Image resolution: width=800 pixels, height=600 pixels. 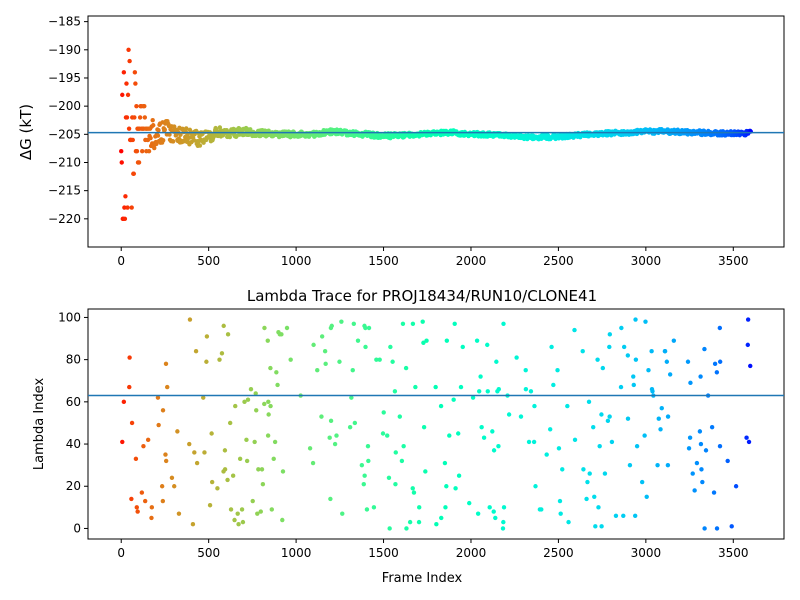 What do you see at coordinates (471, 553) in the screenshot?
I see `x-tick-label: 2000` at bounding box center [471, 553].